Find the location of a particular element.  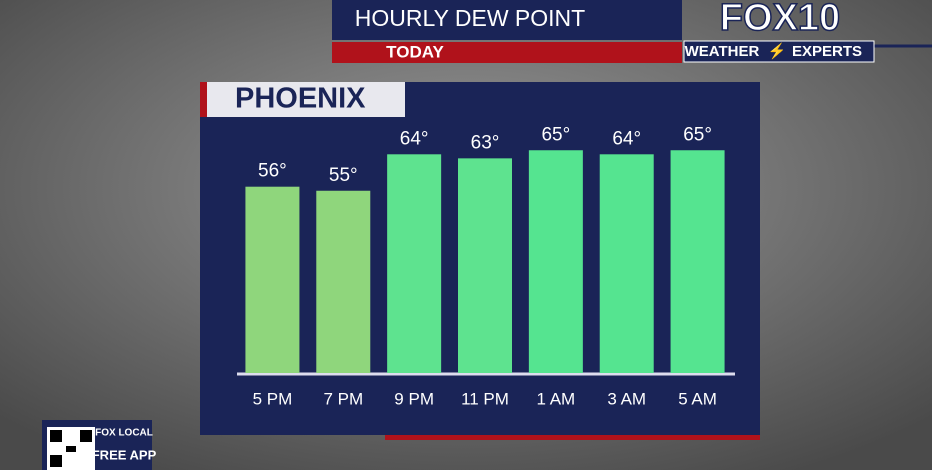

title: HOURLY DEW POINT is located at coordinates (470, 18).